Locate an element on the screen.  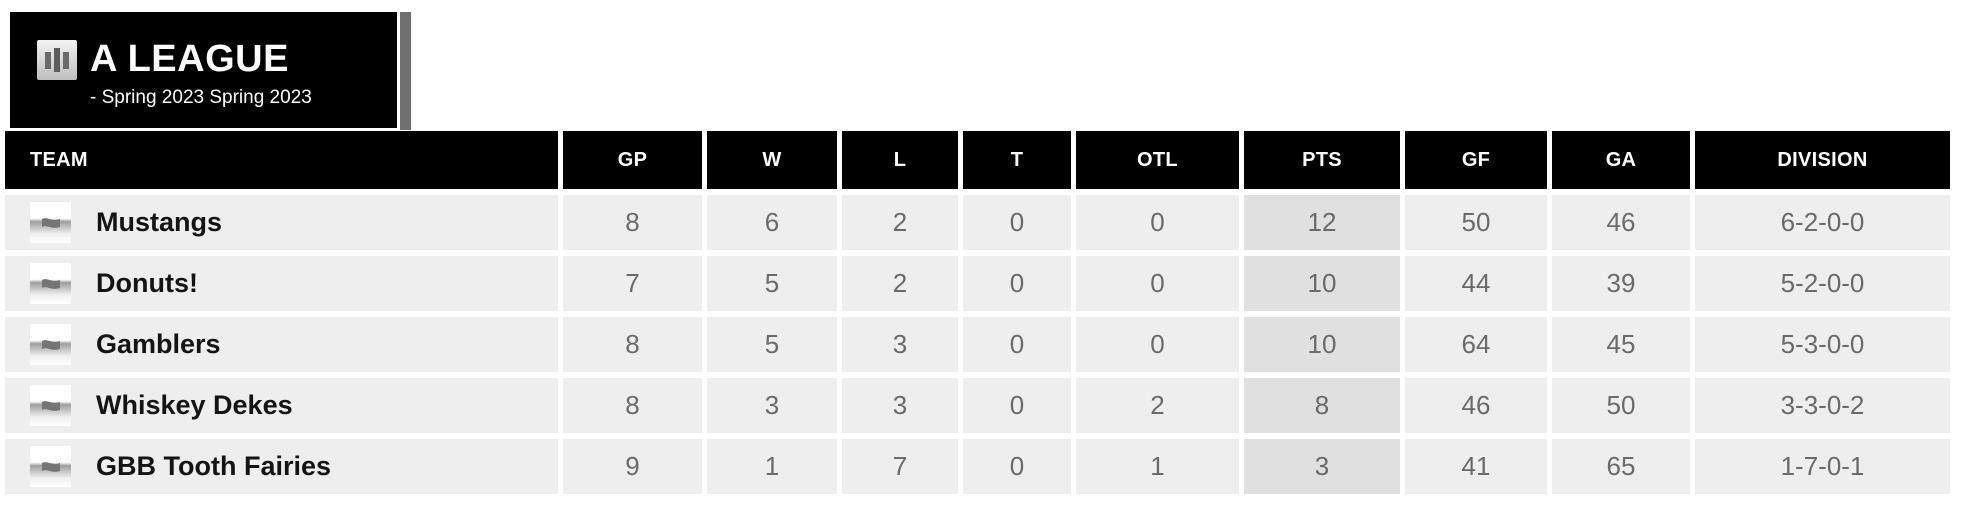
w-cell: 1 is located at coordinates (772, 466).